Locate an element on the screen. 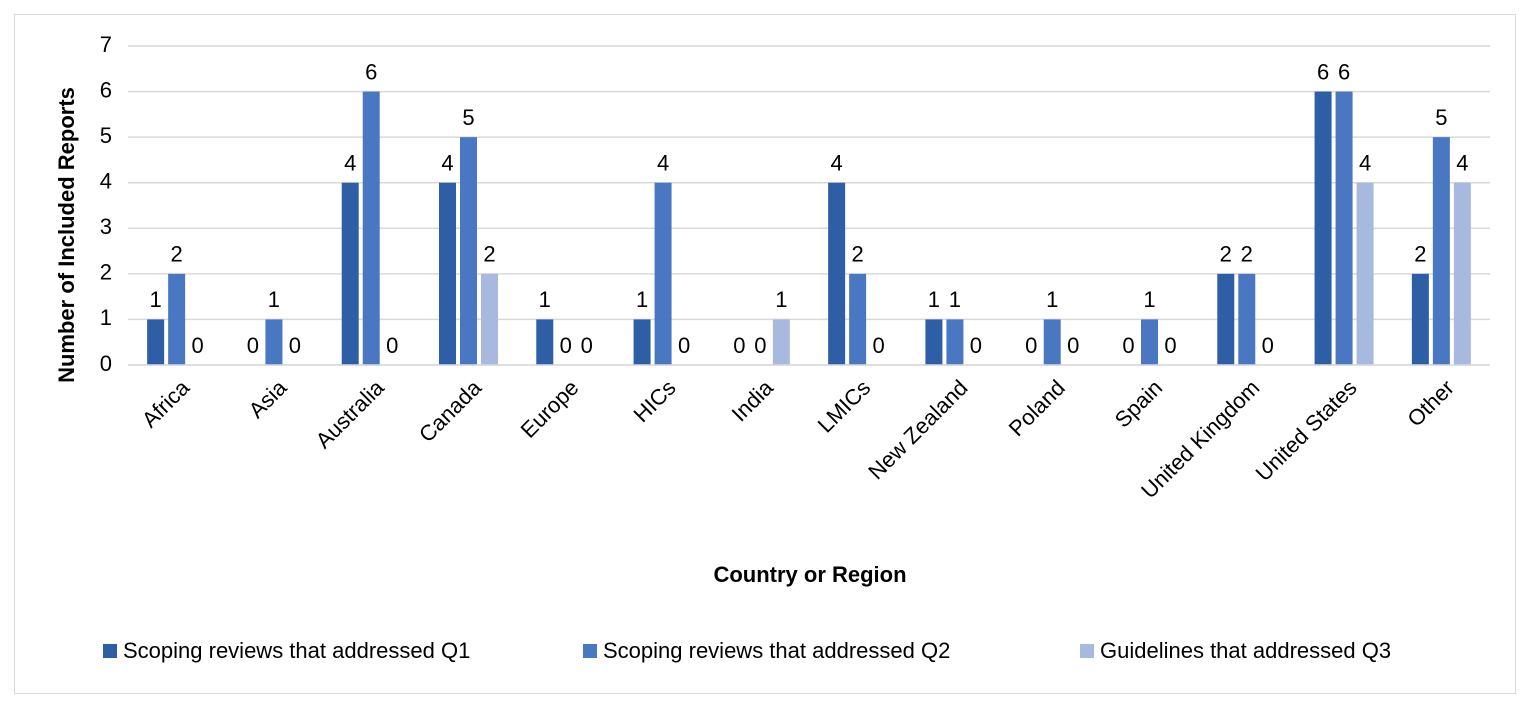  y-axis-title: Number of Included Reports is located at coordinates (66, 235).